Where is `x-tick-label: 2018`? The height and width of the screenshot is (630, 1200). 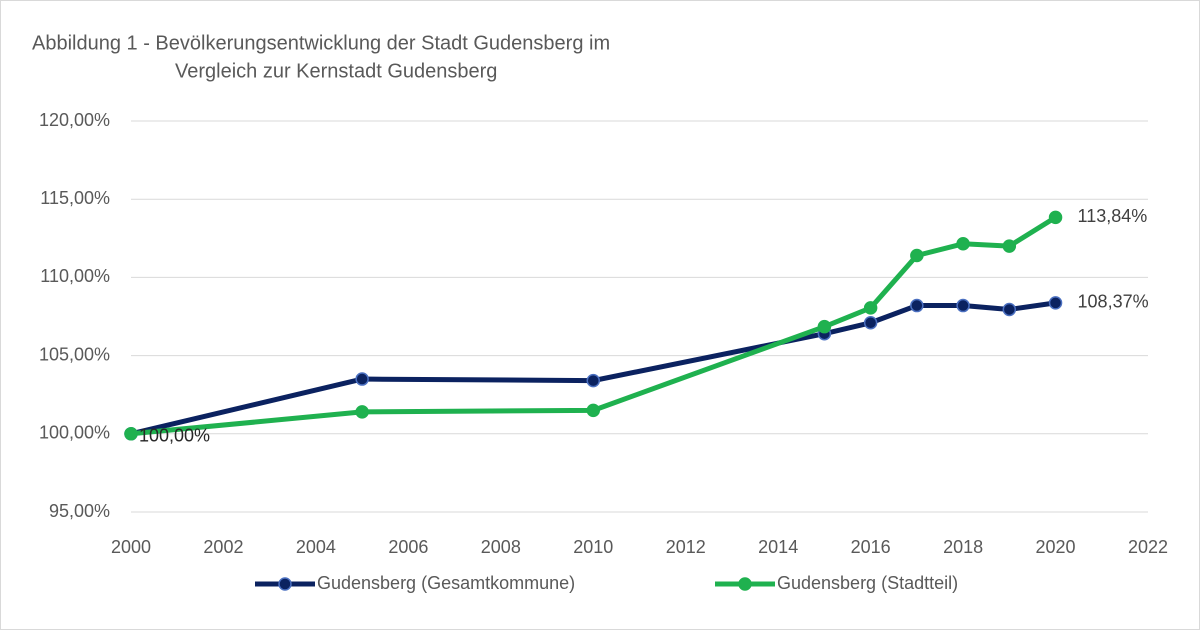 x-tick-label: 2018 is located at coordinates (963, 547).